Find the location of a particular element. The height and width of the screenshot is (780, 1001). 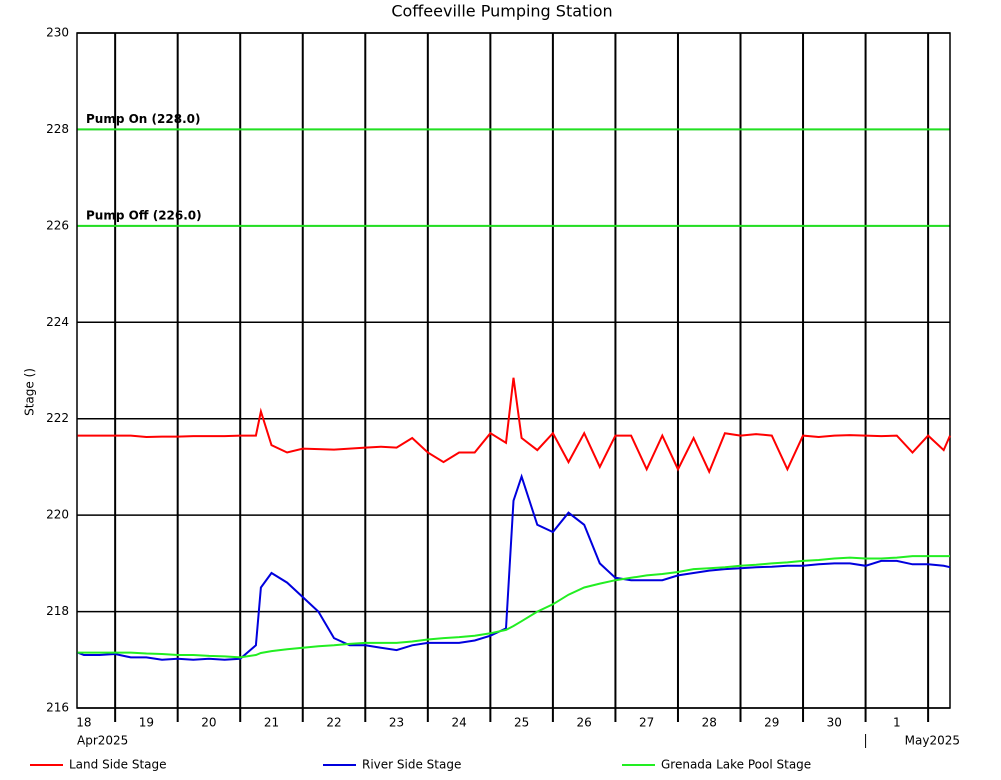

legend-label: River Side Stage is located at coordinates (411, 765).